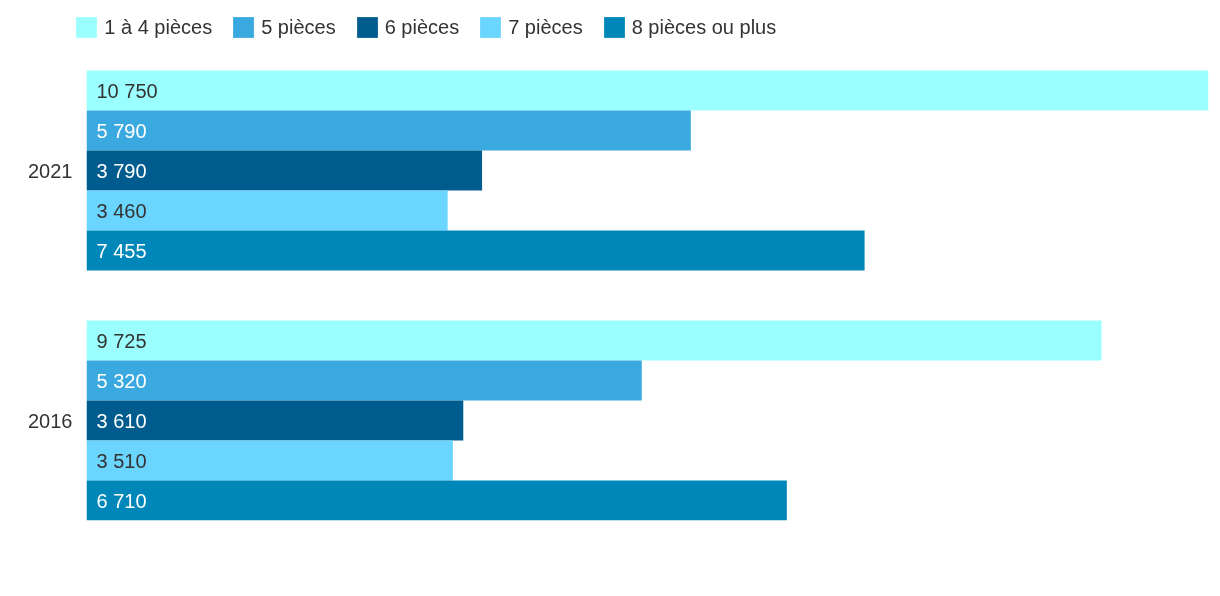 This screenshot has height=596, width=1220. What do you see at coordinates (121, 250) in the screenshot?
I see `data-label: 7 455` at bounding box center [121, 250].